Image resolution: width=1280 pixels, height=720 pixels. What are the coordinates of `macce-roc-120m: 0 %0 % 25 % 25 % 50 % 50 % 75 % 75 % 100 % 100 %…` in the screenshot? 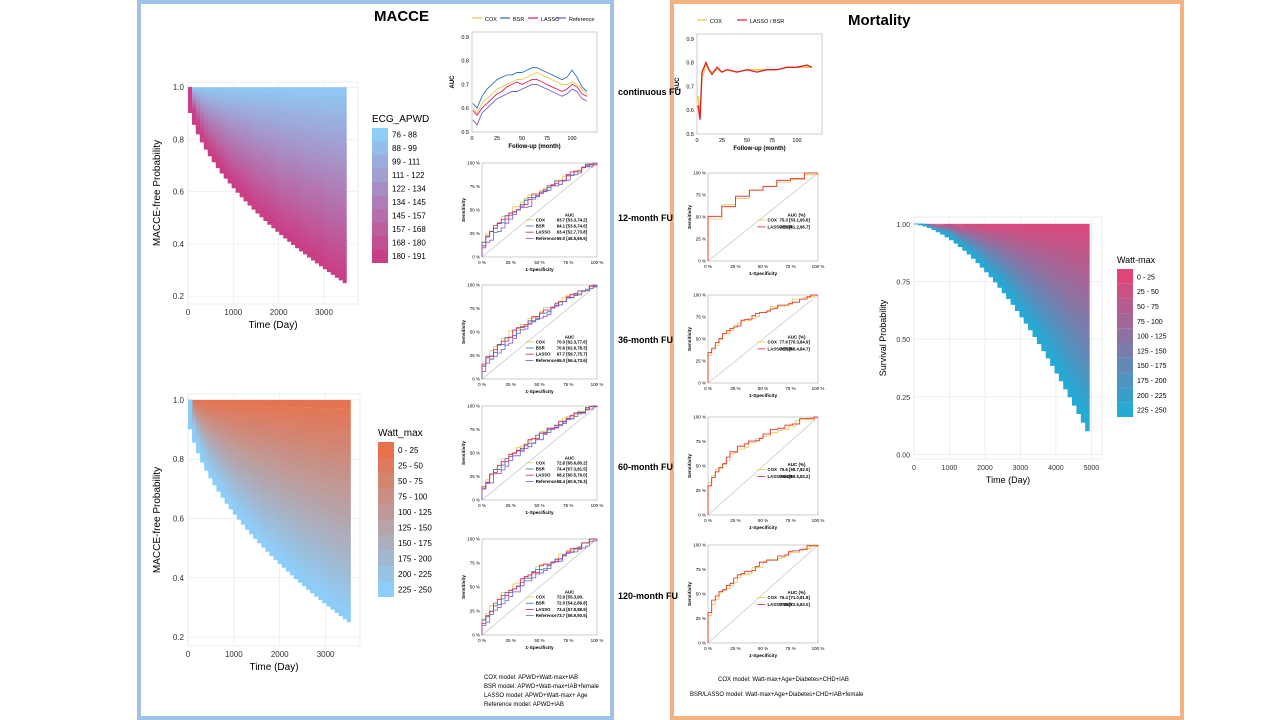 It's located at (532, 594).